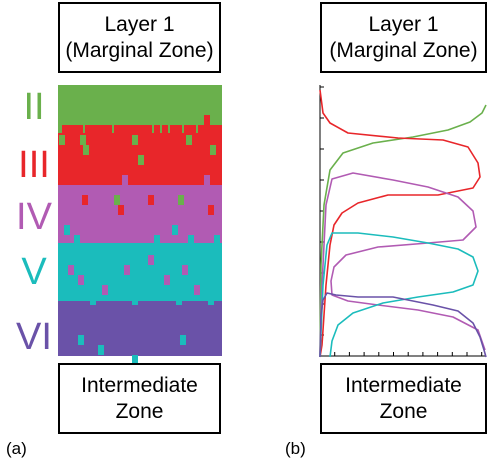 This screenshot has width=487, height=461. What do you see at coordinates (139, 411) in the screenshot?
I see `panel-a-bottom-line2: Zone` at bounding box center [139, 411].